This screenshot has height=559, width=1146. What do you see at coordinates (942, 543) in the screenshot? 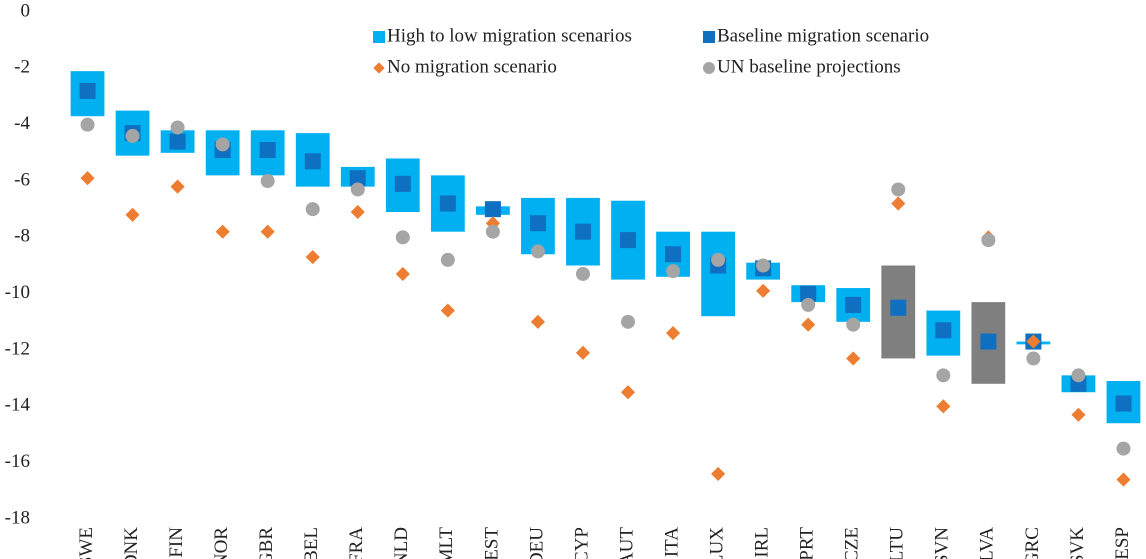
I see `x-tick-label: SVN` at bounding box center [942, 543].